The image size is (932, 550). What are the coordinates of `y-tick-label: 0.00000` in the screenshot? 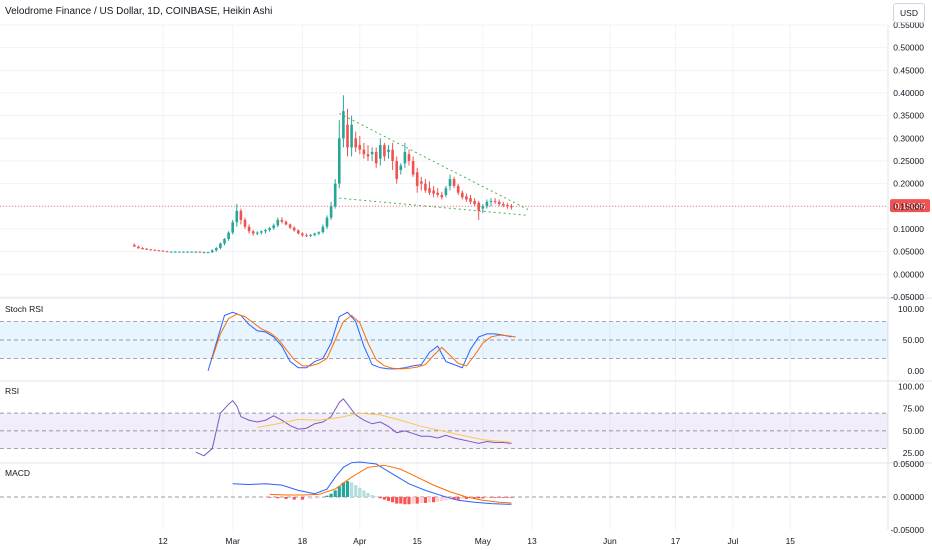 It's located at (908, 274).